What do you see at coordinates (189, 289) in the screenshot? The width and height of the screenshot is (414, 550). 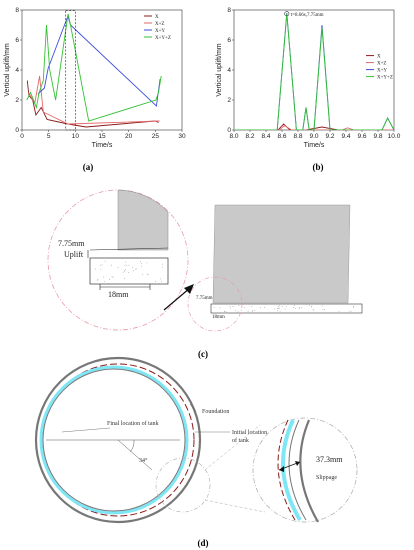 I see `zoom-arrow-head` at bounding box center [189, 289].